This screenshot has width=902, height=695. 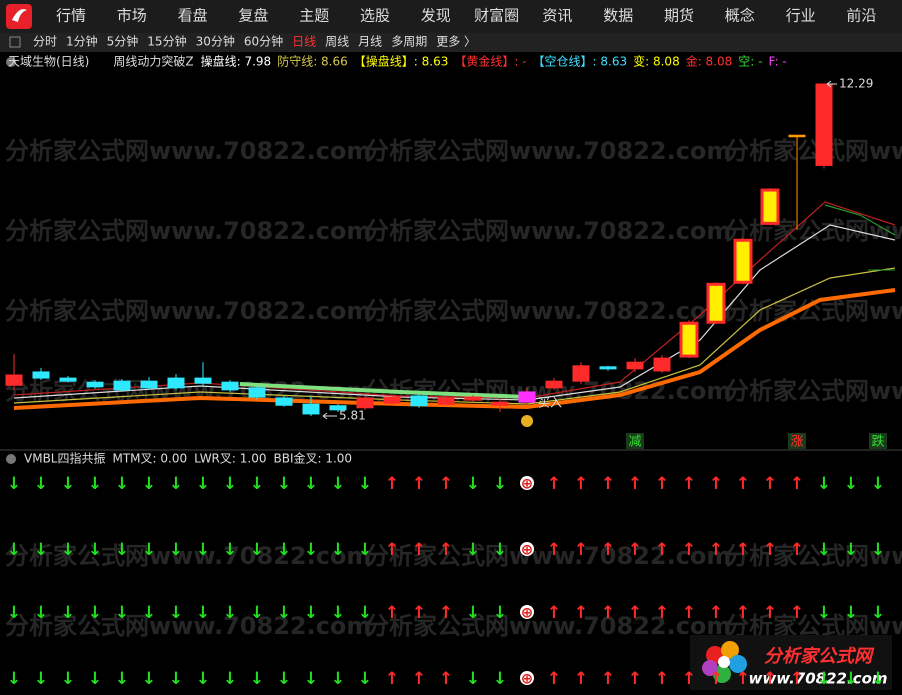 I want to click on period-tab: 分时, so click(x=45, y=42).